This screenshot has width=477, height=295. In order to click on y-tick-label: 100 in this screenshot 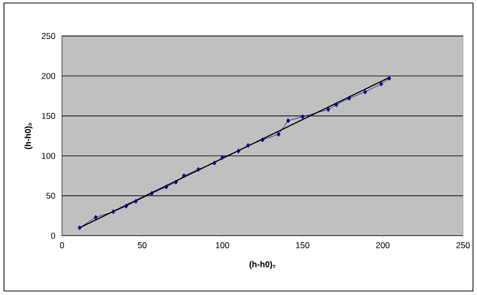, I will do `click(49, 155)`.